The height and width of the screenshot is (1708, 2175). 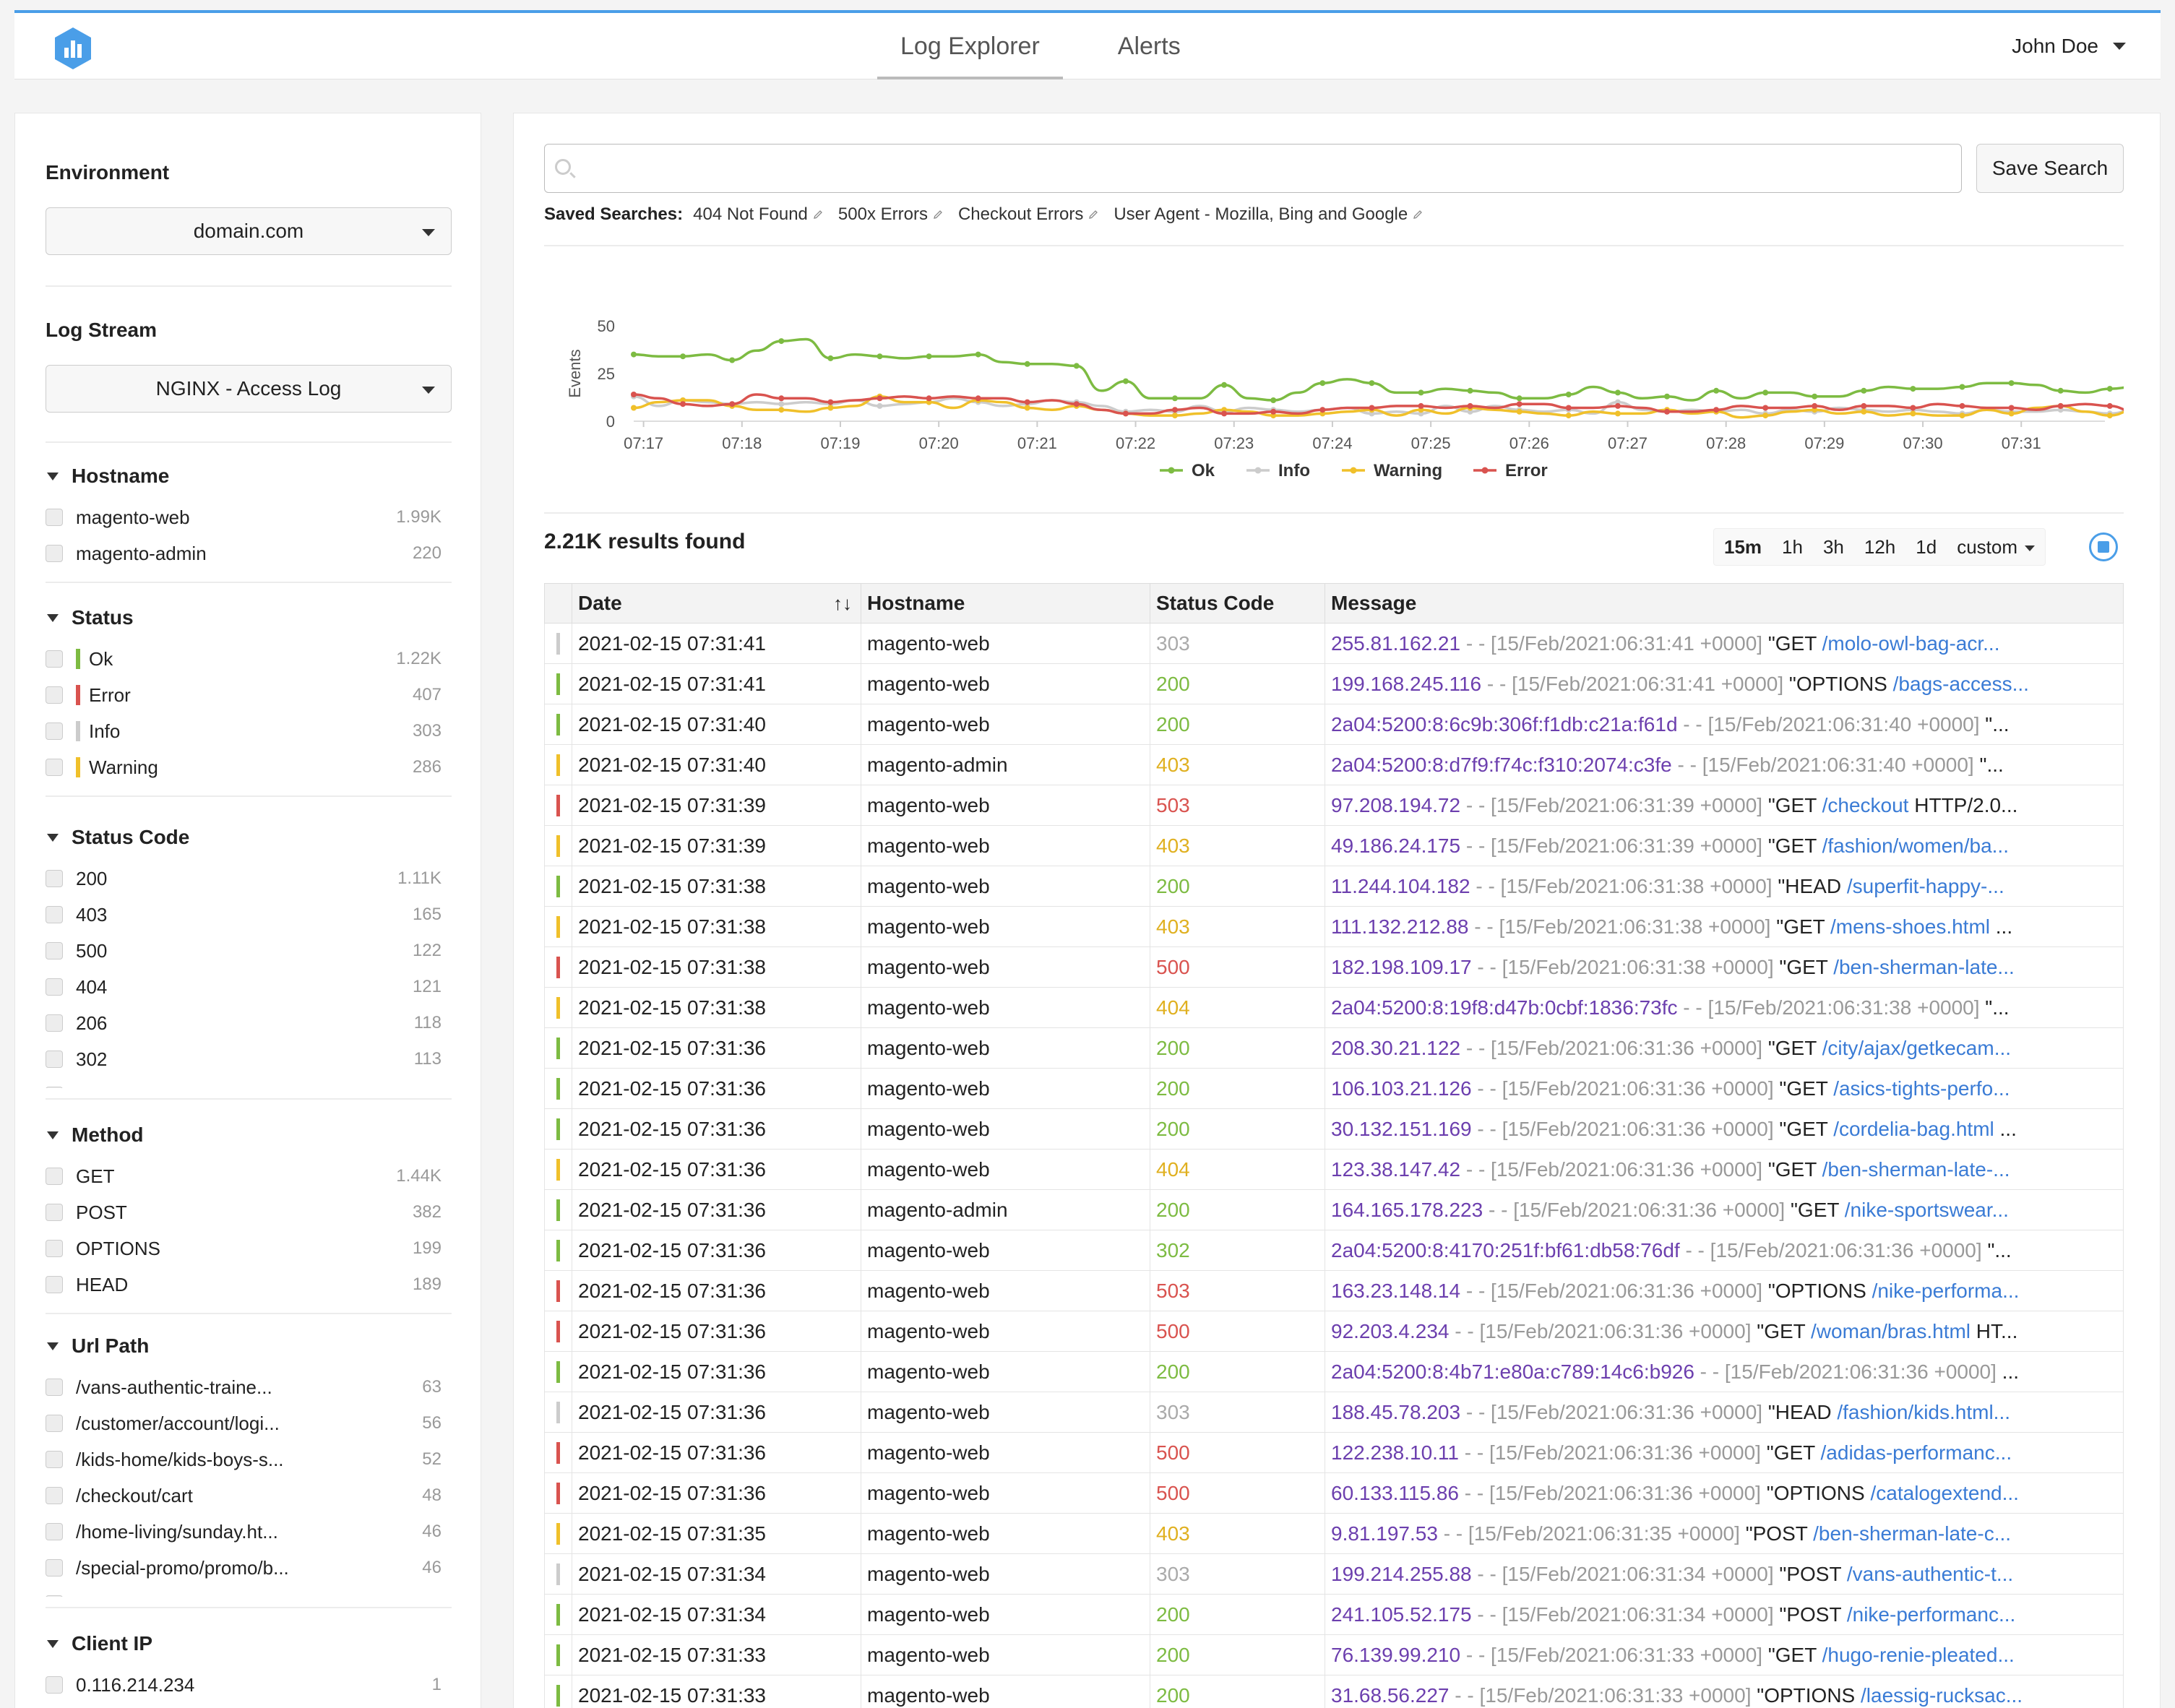 I want to click on legend-label: Ok, so click(x=1203, y=470).